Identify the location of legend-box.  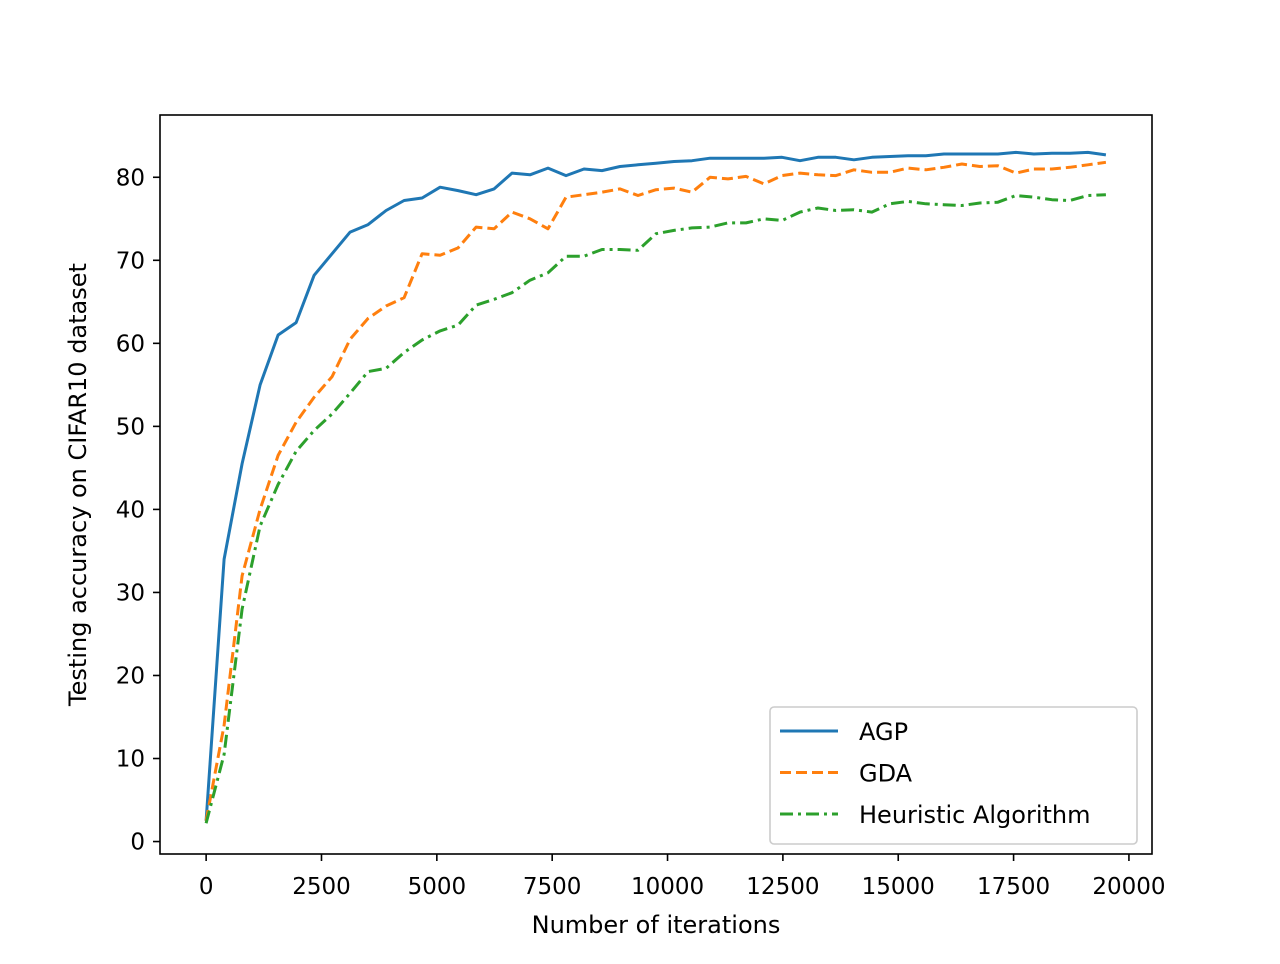
(953, 775).